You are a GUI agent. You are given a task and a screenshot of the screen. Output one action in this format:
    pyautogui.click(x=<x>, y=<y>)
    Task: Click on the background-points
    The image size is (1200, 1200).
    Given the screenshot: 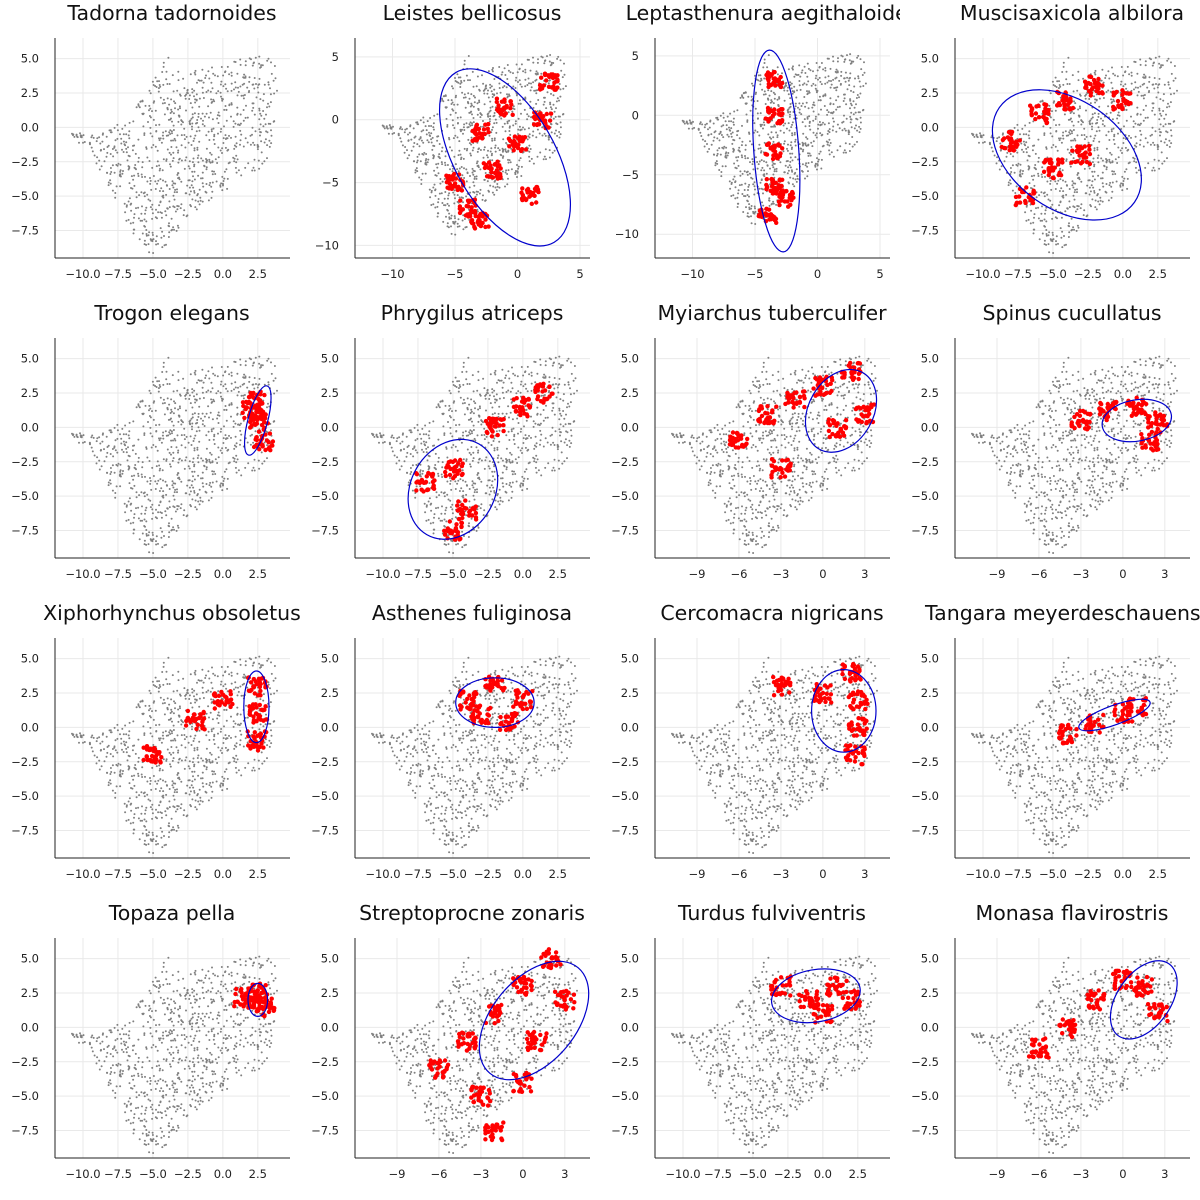 What is the action you would take?
    pyautogui.click(x=474, y=145)
    